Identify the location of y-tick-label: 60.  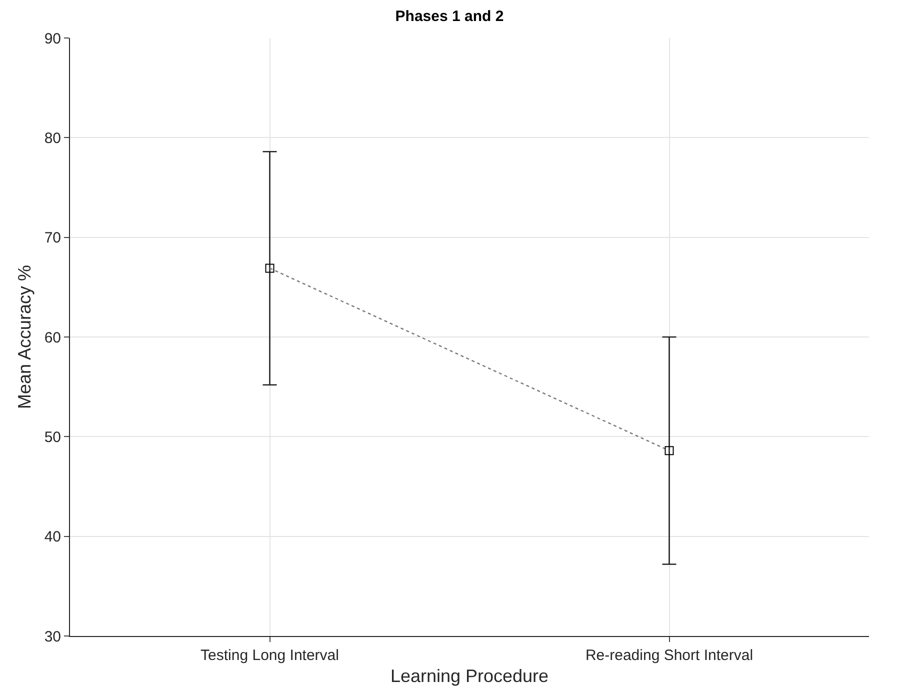
(52, 337).